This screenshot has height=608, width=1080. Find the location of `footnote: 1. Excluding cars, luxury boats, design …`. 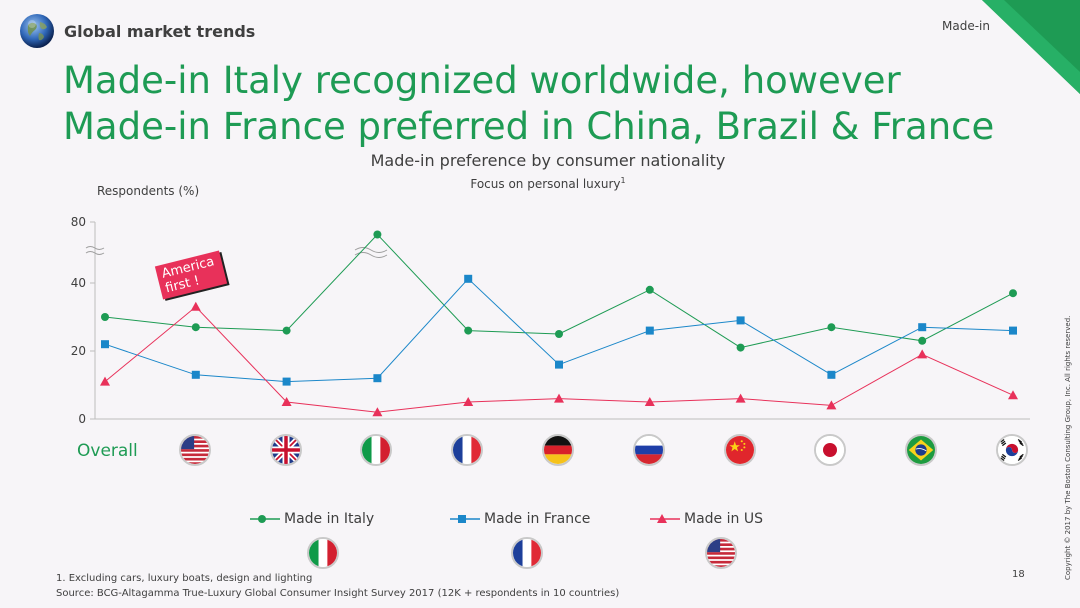

footnote: 1. Excluding cars, luxury boats, design … is located at coordinates (184, 578).